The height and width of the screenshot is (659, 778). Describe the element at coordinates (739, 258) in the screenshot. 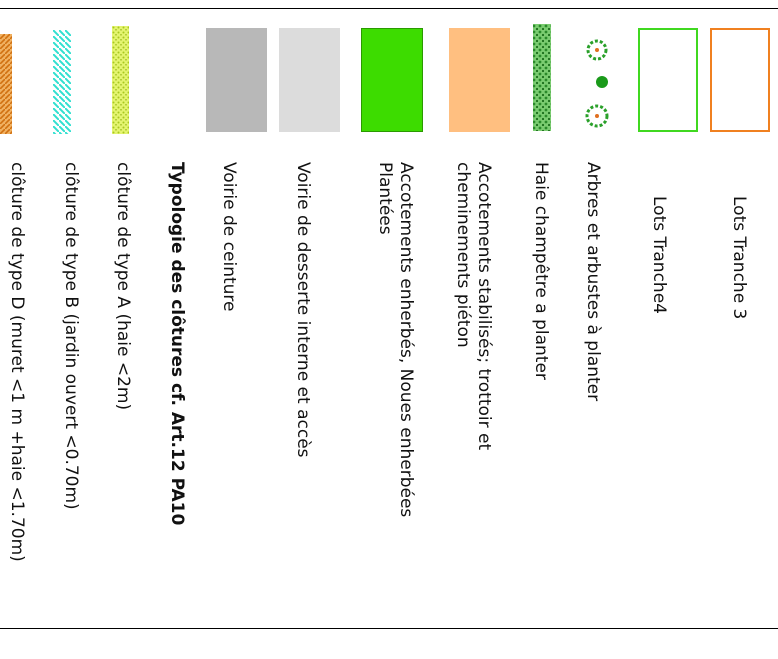

I see `lots-tranche-3-label: Lots Tranche 3` at that location.